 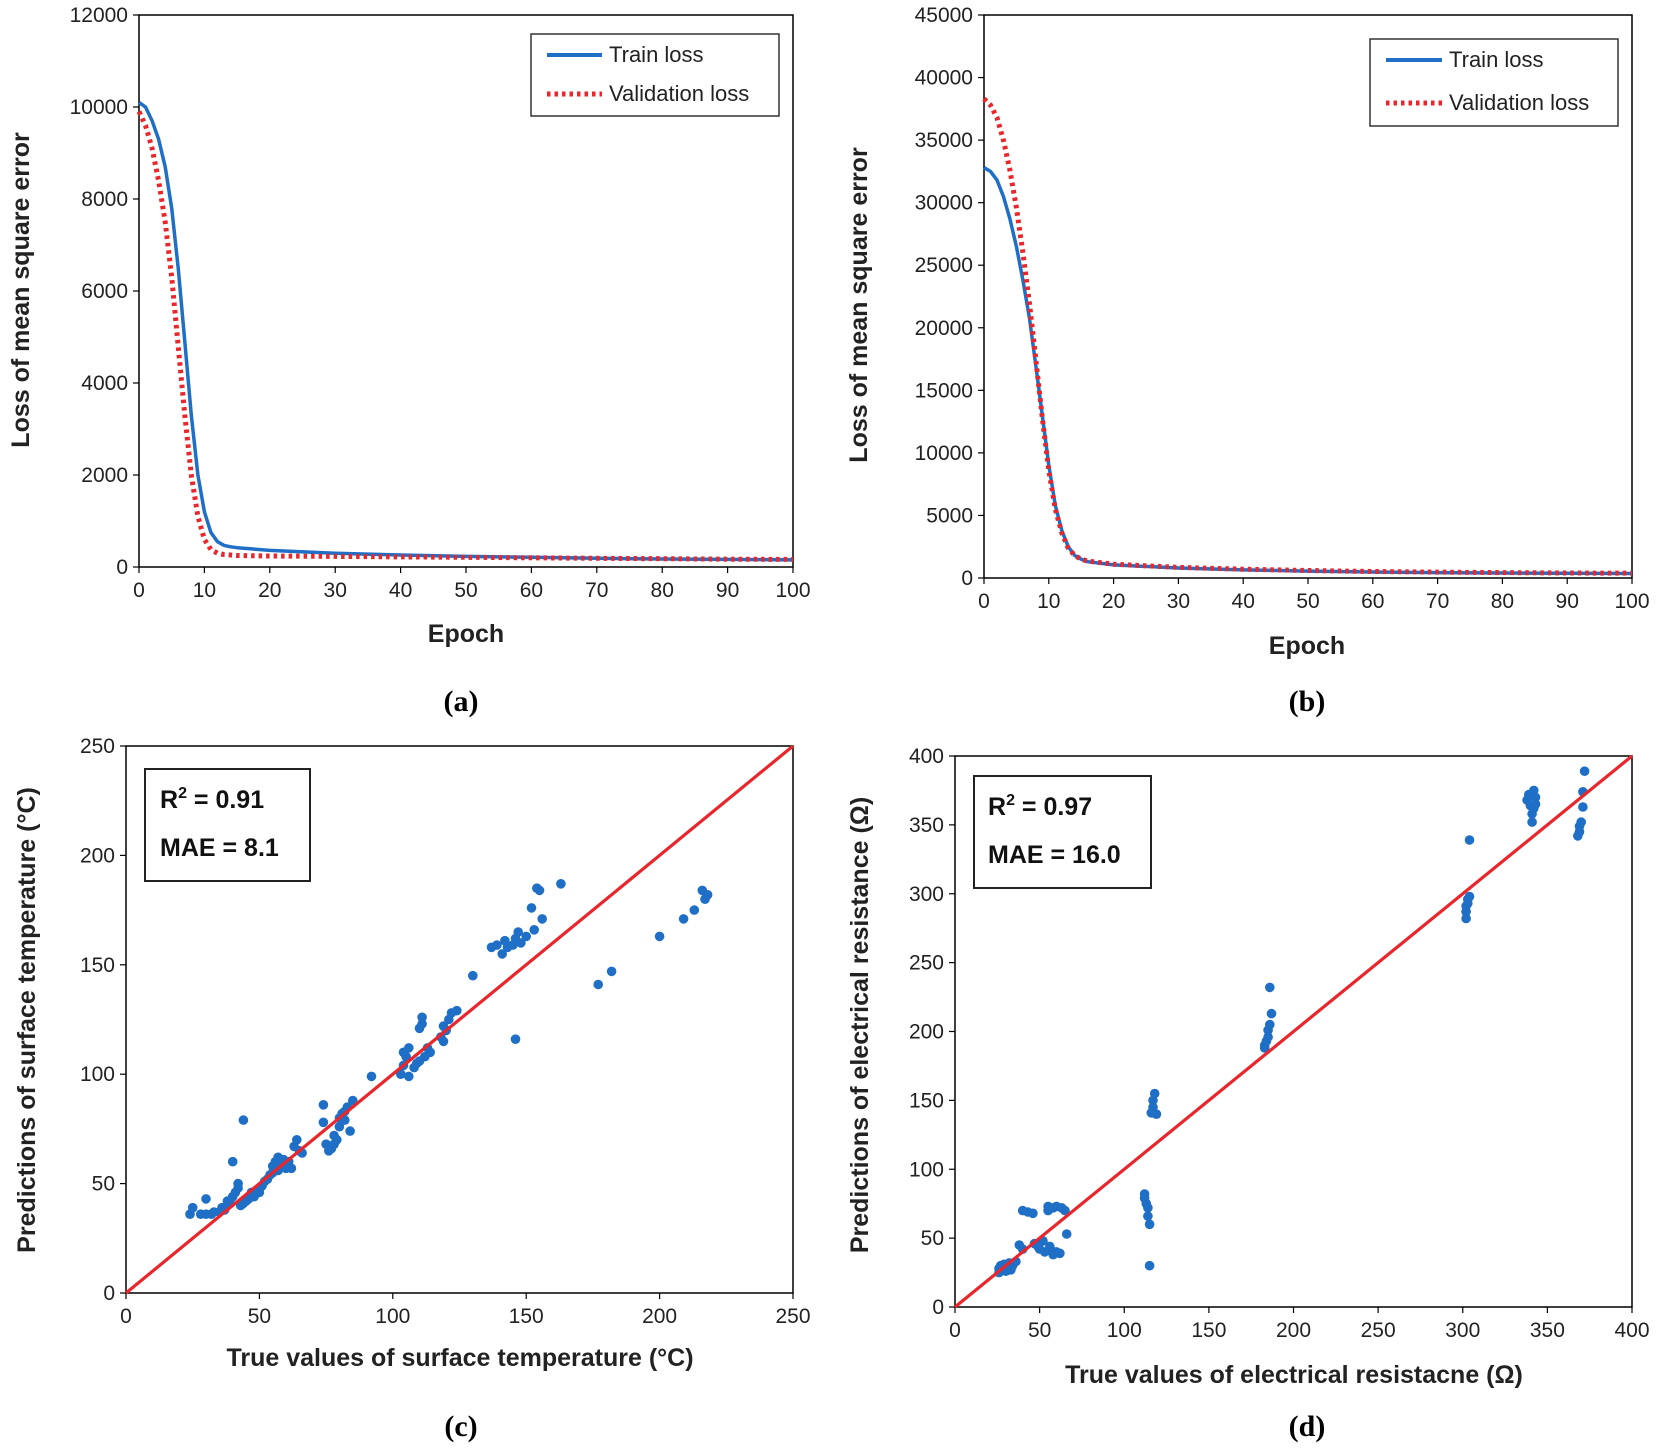 What do you see at coordinates (1293, 1330) in the screenshot?
I see `panel-d-xtick-label: 200` at bounding box center [1293, 1330].